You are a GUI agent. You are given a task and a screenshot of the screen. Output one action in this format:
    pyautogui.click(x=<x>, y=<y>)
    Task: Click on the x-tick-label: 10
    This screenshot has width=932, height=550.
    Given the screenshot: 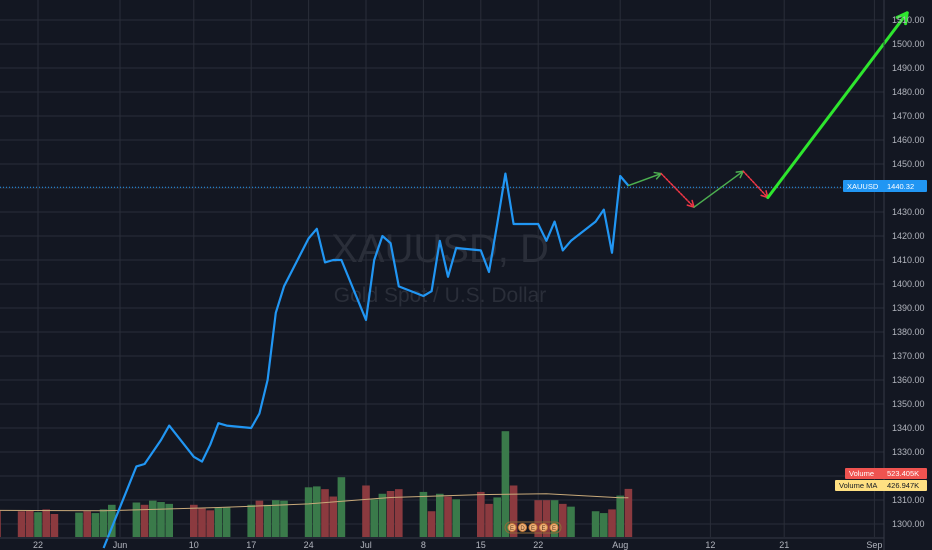 What is the action you would take?
    pyautogui.click(x=194, y=545)
    